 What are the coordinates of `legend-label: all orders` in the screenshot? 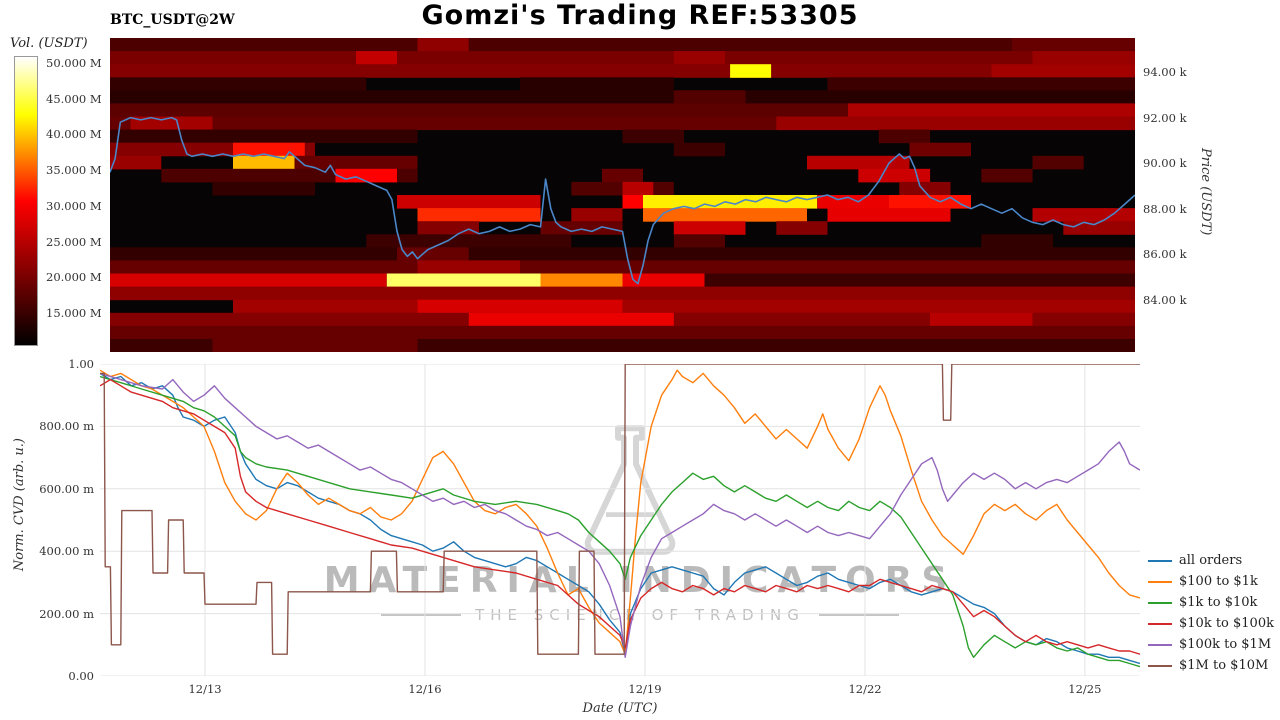 It's located at (1211, 560).